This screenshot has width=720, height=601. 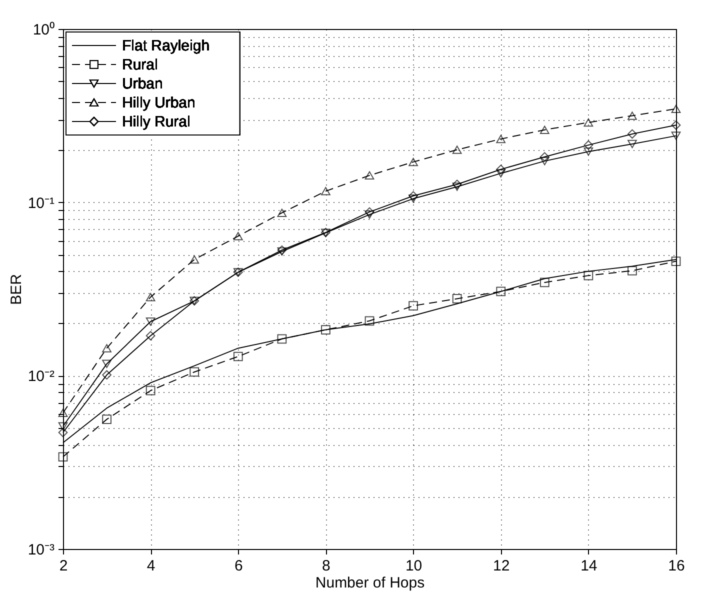 I want to click on x-tick-label: 8, so click(x=326, y=566).